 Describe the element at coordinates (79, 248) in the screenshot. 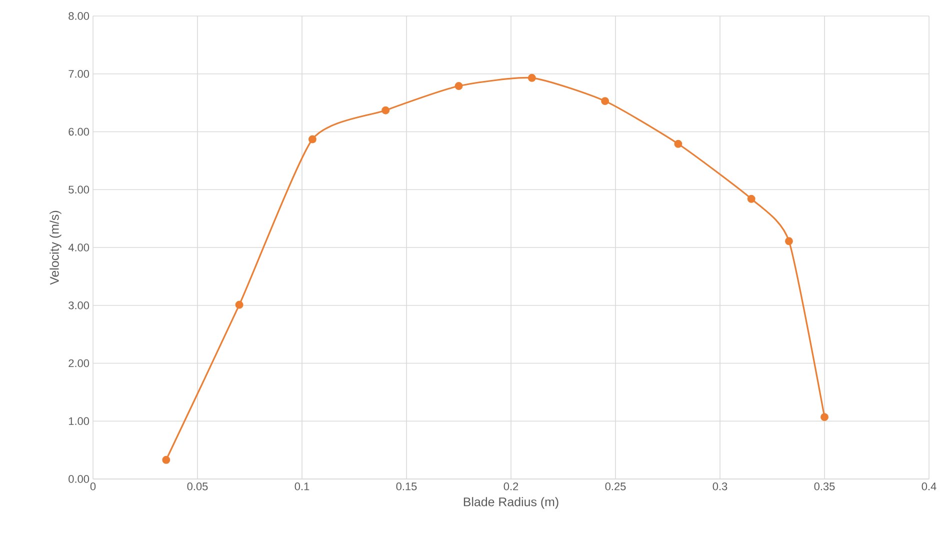

I see `y-tick-label: 4.00` at that location.